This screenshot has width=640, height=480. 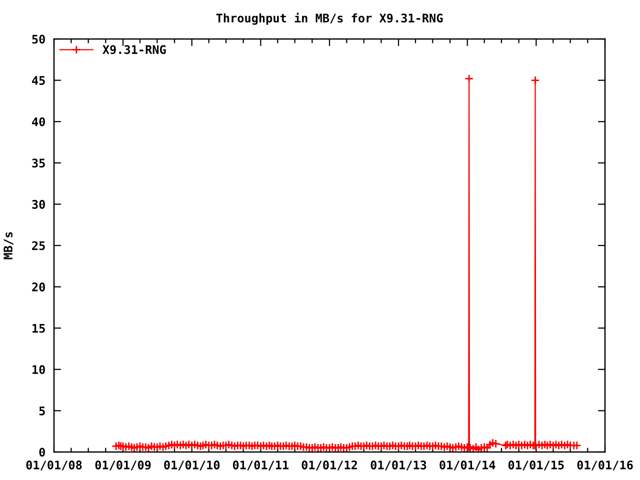 What do you see at coordinates (329, 18) in the screenshot?
I see `chart-title: Throughput in MB/s for X9.31-RNG` at bounding box center [329, 18].